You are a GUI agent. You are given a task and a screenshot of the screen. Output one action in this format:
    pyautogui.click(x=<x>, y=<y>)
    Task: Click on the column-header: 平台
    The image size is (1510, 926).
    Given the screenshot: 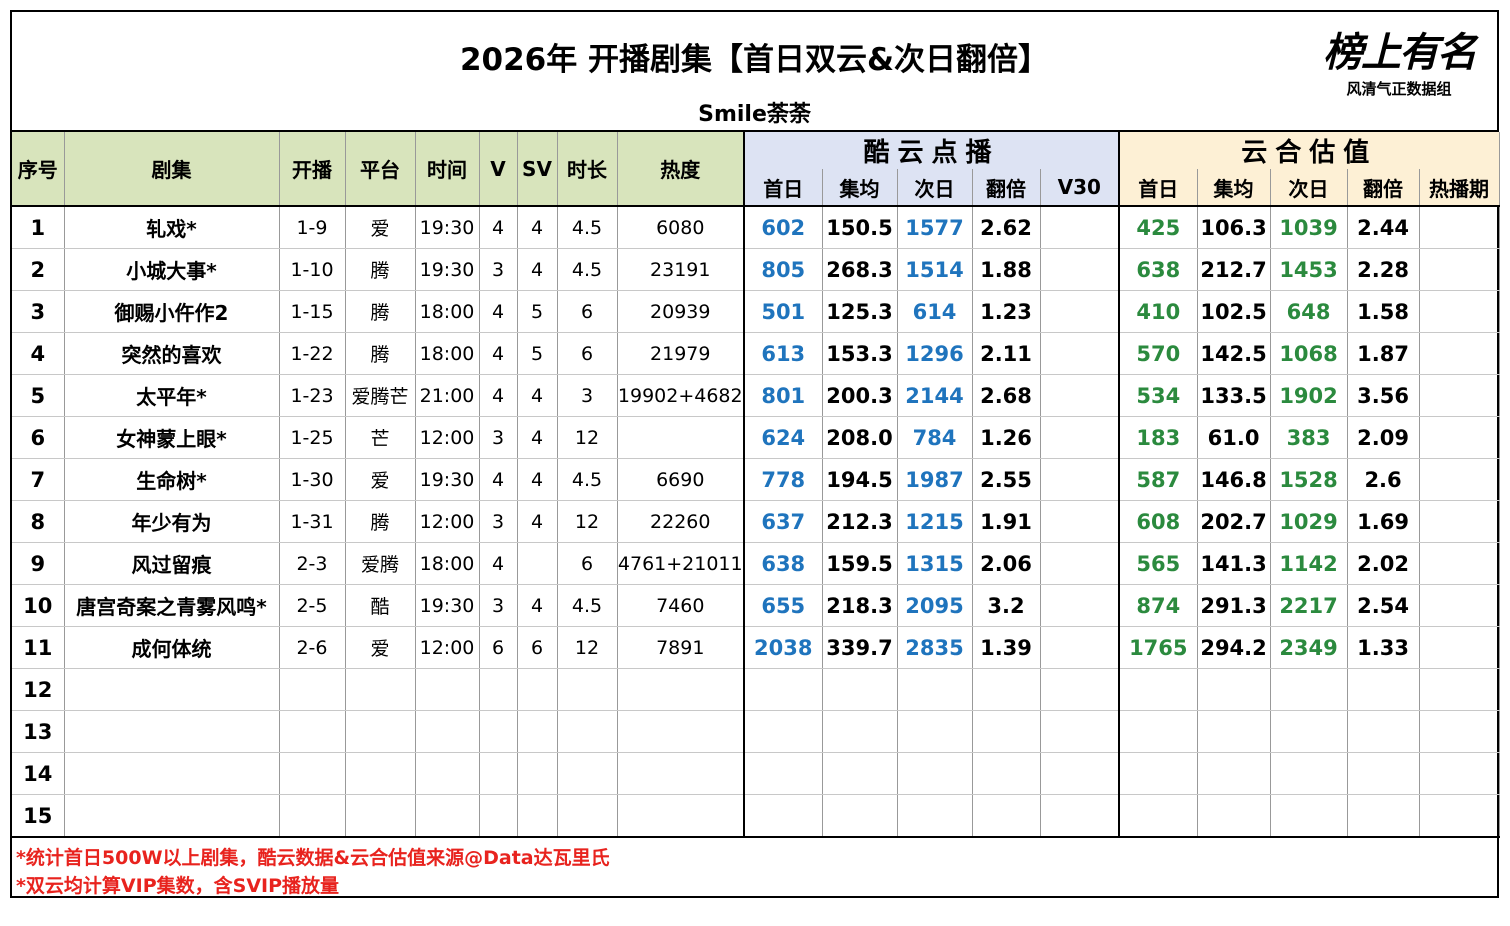 What is the action you would take?
    pyautogui.click(x=380, y=169)
    